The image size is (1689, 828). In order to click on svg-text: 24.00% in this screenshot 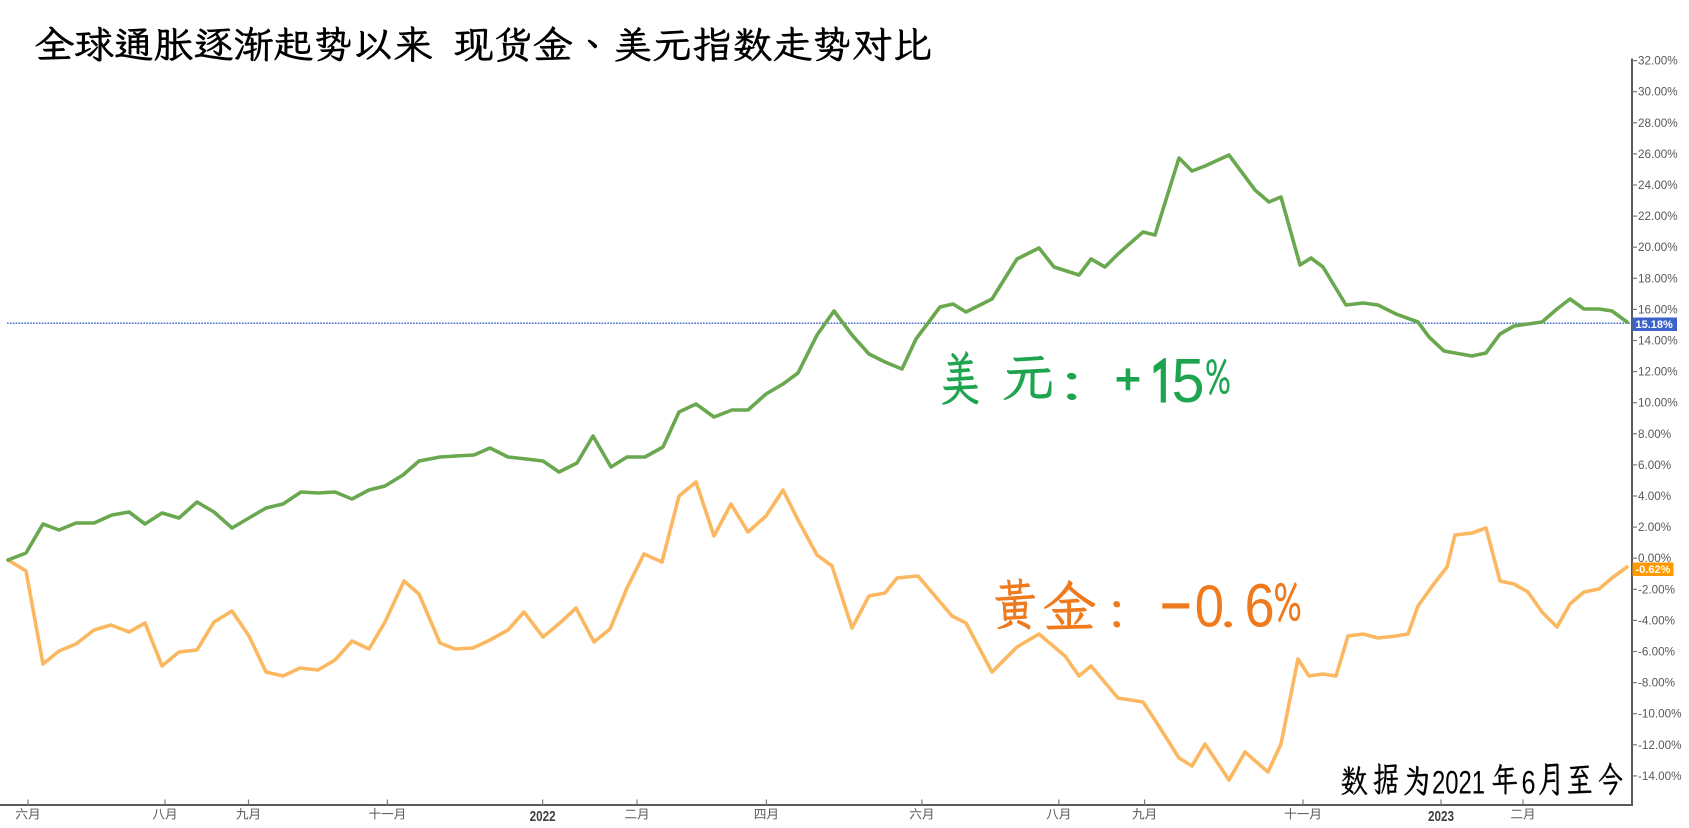, I will do `click(1658, 185)`.